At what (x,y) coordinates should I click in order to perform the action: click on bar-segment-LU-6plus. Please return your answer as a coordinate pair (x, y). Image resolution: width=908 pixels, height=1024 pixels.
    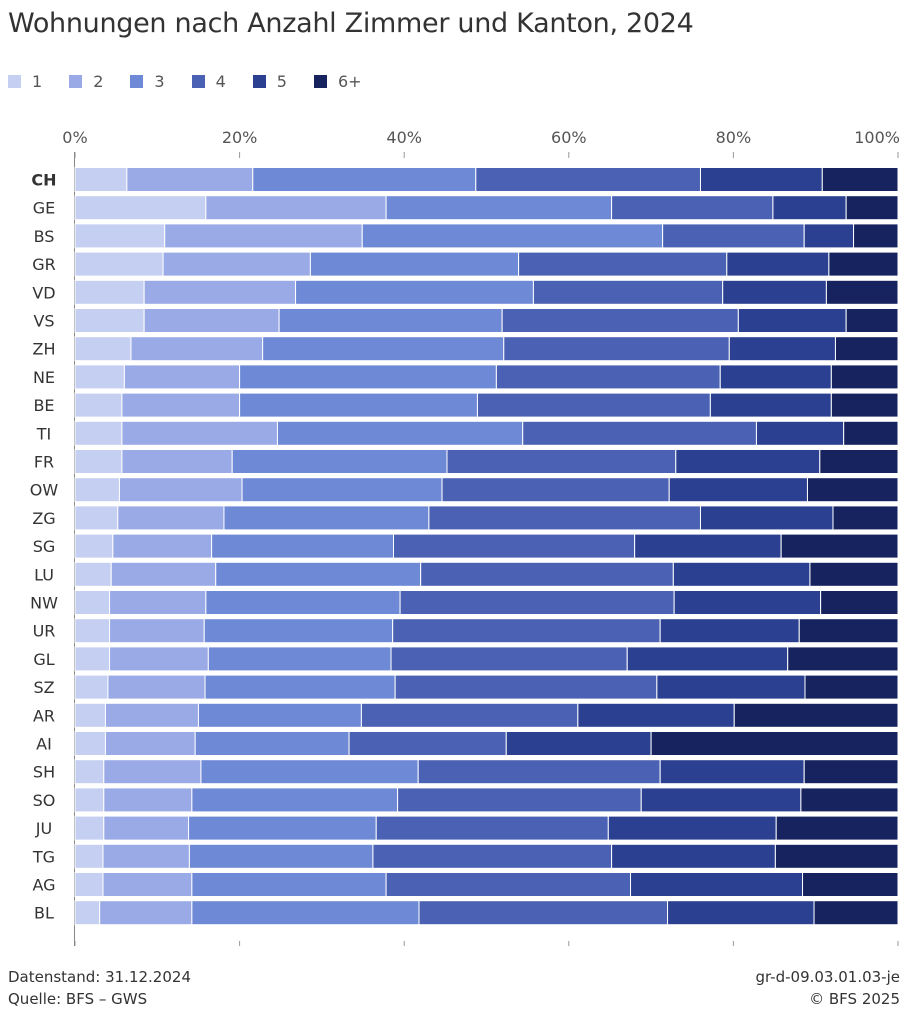
    Looking at the image, I should click on (854, 574).